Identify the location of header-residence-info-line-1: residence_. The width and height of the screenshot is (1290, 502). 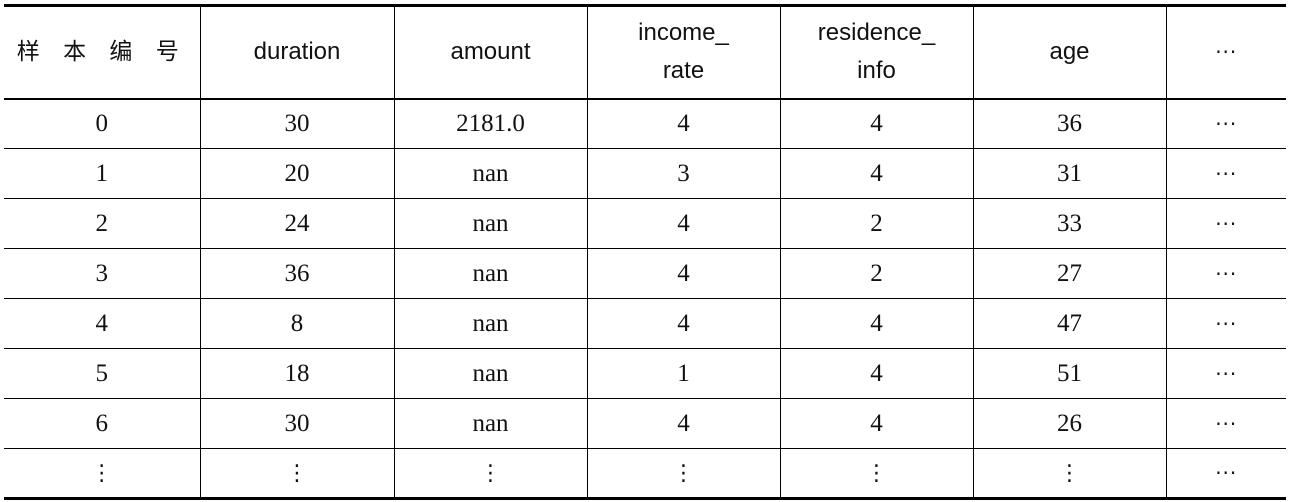
(876, 33).